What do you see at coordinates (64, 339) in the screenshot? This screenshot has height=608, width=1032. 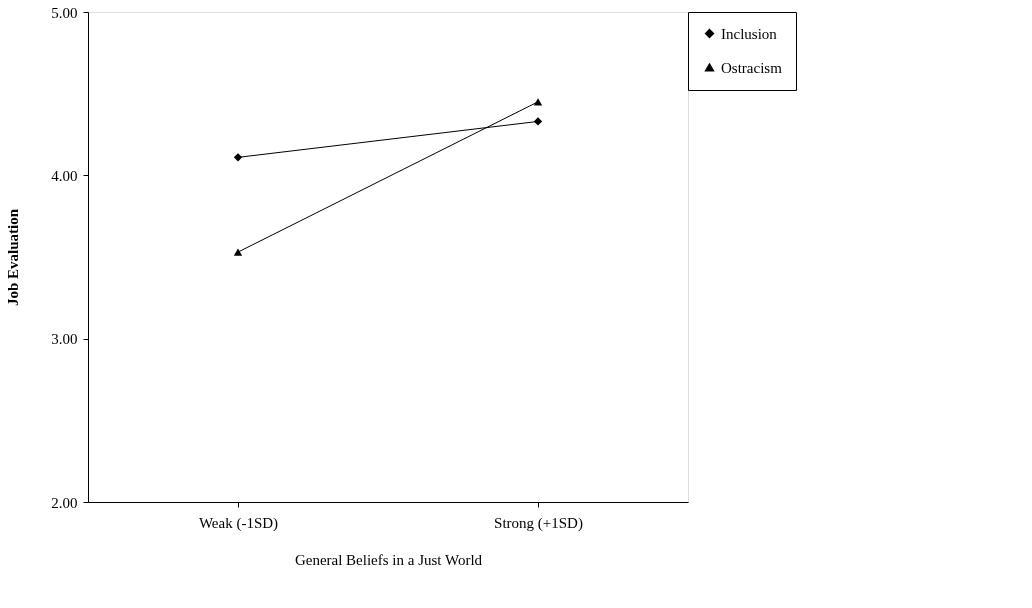 I see `y-tick-label: 3.00` at bounding box center [64, 339].